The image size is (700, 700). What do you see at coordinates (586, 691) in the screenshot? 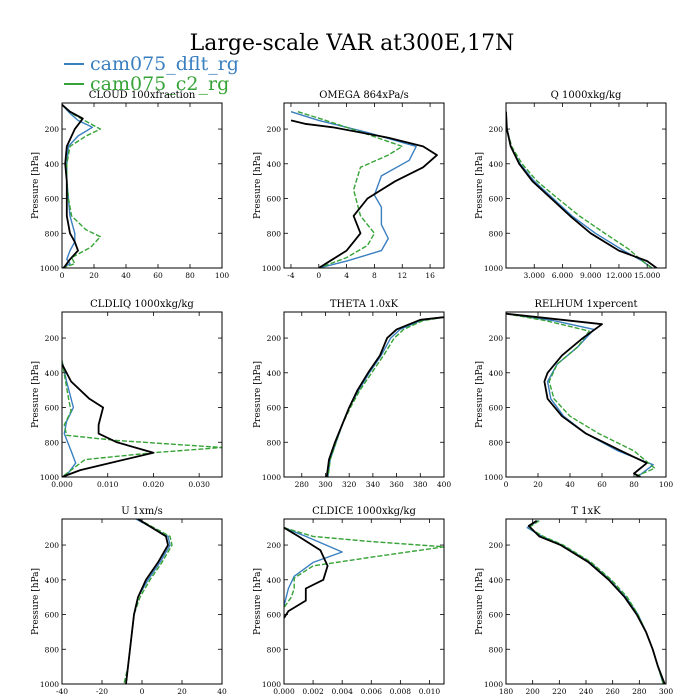
I see `x-tick-label: 240` at bounding box center [586, 691].